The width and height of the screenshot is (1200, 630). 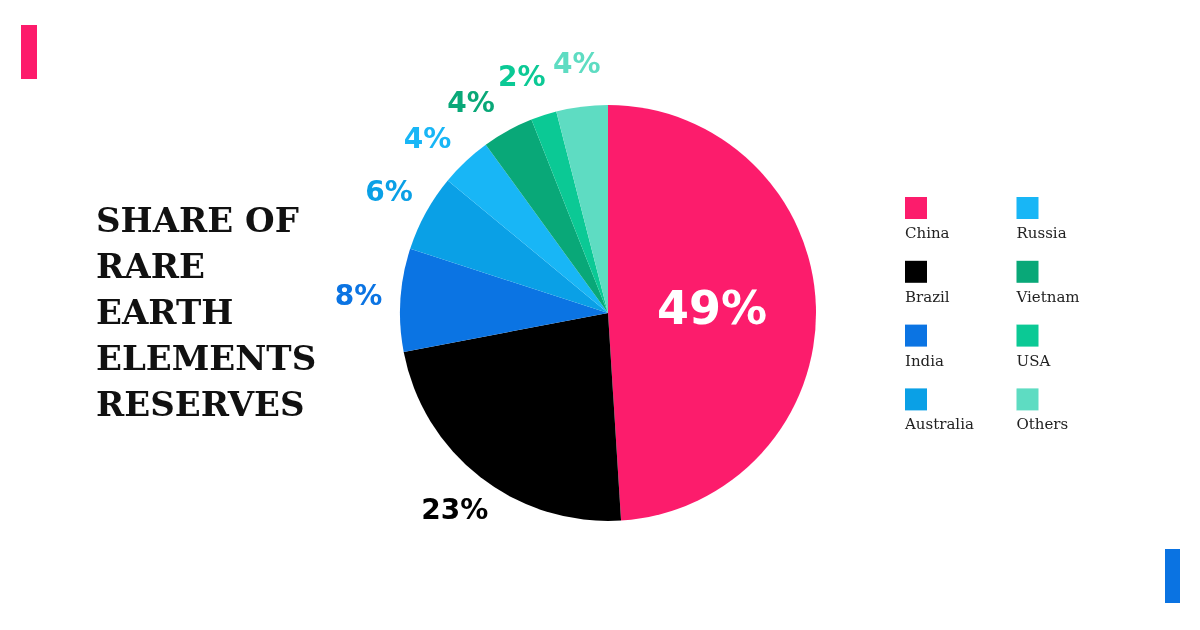 I want to click on legend-label: India, so click(x=924, y=360).